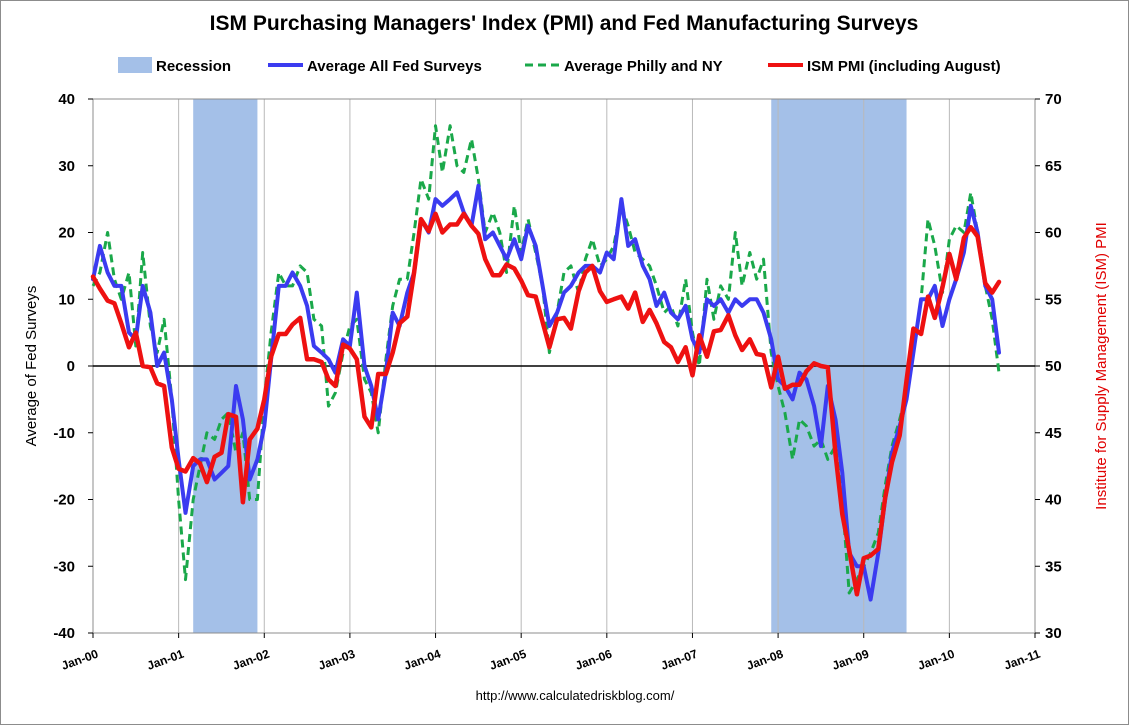 This screenshot has width=1129, height=725. I want to click on source-url: http://www.calculatedriskblog.com/, so click(575, 695).